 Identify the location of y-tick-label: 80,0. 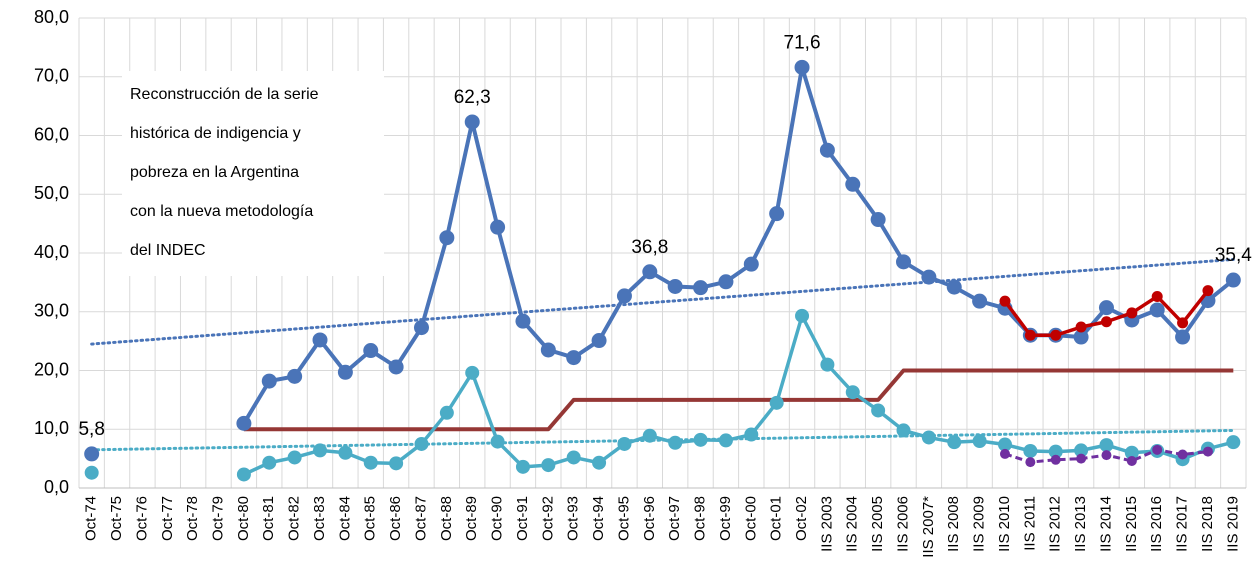
(51, 17).